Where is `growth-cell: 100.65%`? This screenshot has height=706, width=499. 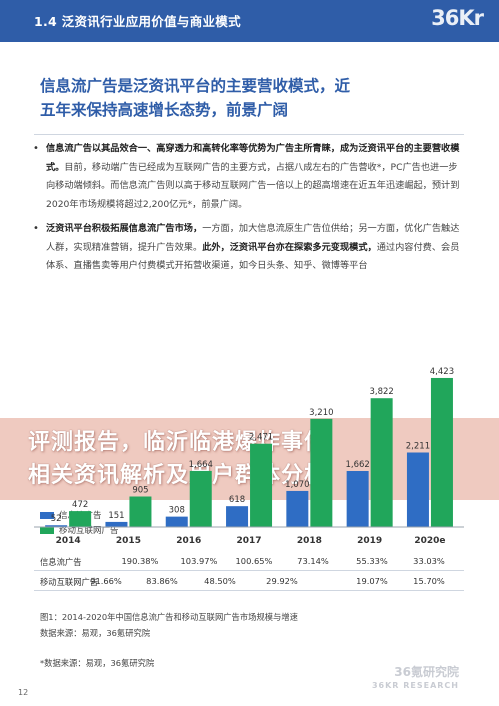 growth-cell: 100.65% is located at coordinates (254, 561).